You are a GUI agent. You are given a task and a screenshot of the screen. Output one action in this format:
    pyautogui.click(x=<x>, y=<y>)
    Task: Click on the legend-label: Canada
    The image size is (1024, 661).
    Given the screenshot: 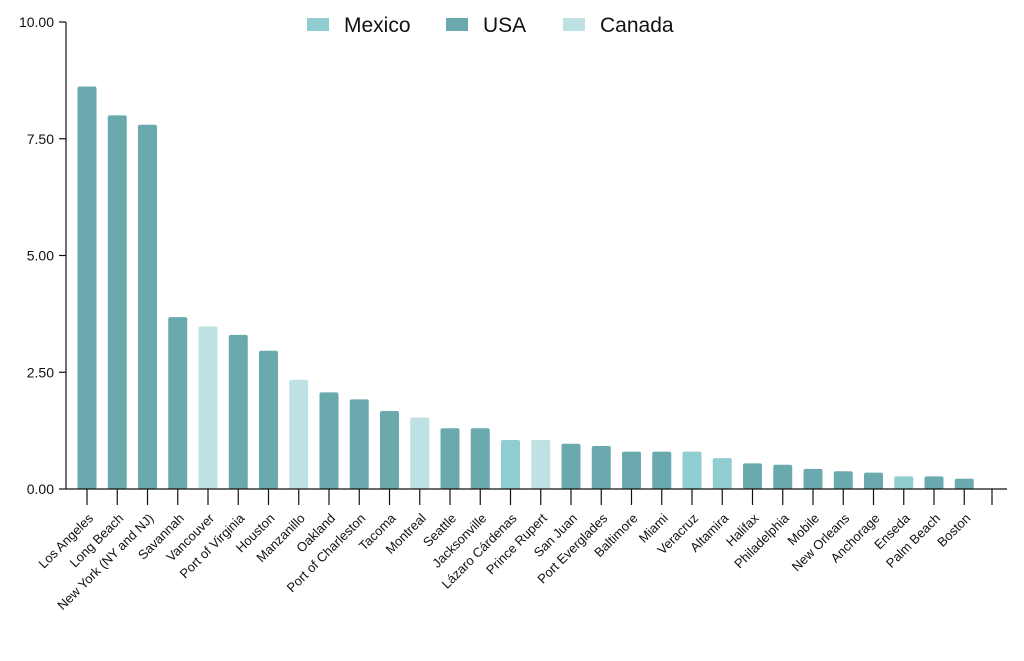 What is the action you would take?
    pyautogui.click(x=637, y=25)
    